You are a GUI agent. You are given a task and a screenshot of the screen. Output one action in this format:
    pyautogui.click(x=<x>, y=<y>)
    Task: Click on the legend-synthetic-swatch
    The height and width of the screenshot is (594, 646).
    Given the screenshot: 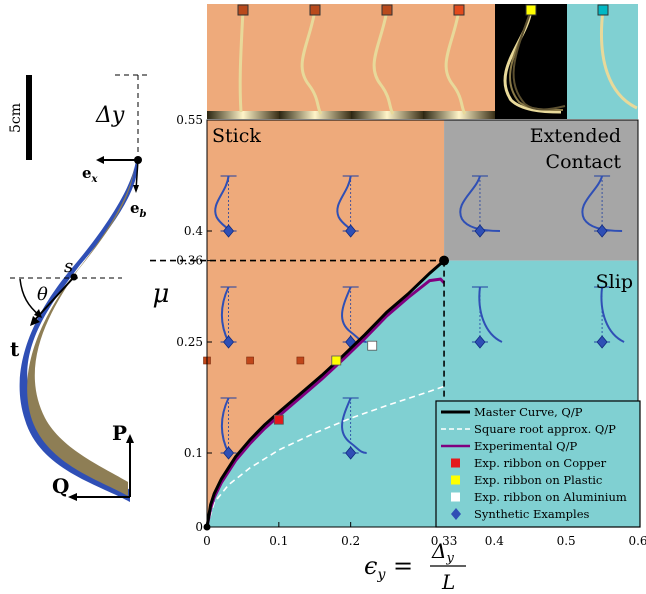 What is the action you would take?
    pyautogui.click(x=456, y=514)
    